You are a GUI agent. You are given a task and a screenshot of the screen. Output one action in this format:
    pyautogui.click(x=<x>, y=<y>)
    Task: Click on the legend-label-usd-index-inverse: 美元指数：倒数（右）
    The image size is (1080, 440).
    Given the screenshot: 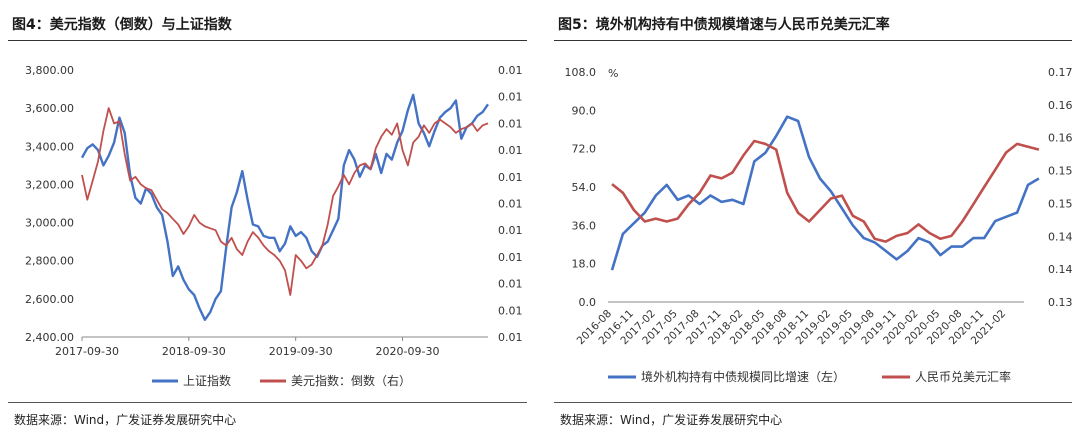 What is the action you would take?
    pyautogui.click(x=351, y=380)
    